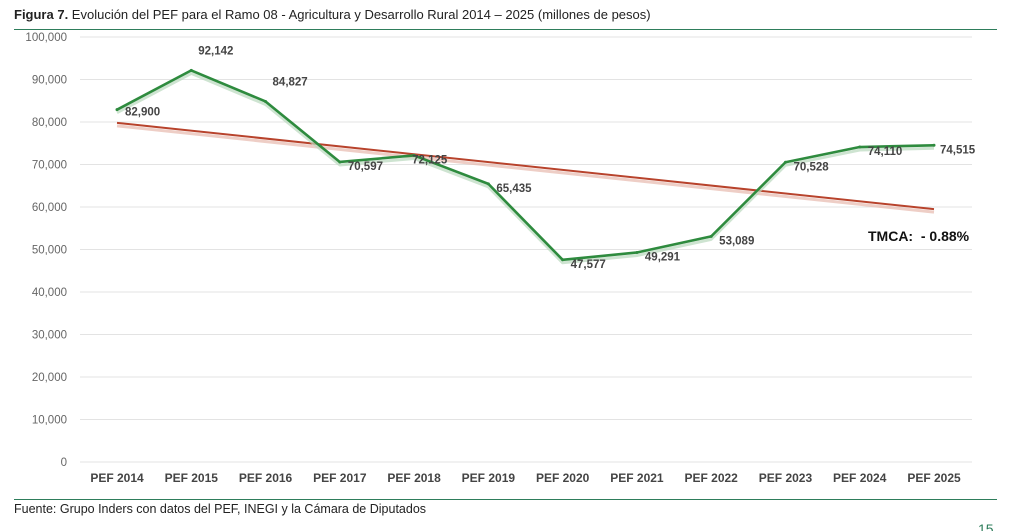 The width and height of the screenshot is (1024, 531). What do you see at coordinates (514, 189) in the screenshot?
I see `data-label: 65,435` at bounding box center [514, 189].